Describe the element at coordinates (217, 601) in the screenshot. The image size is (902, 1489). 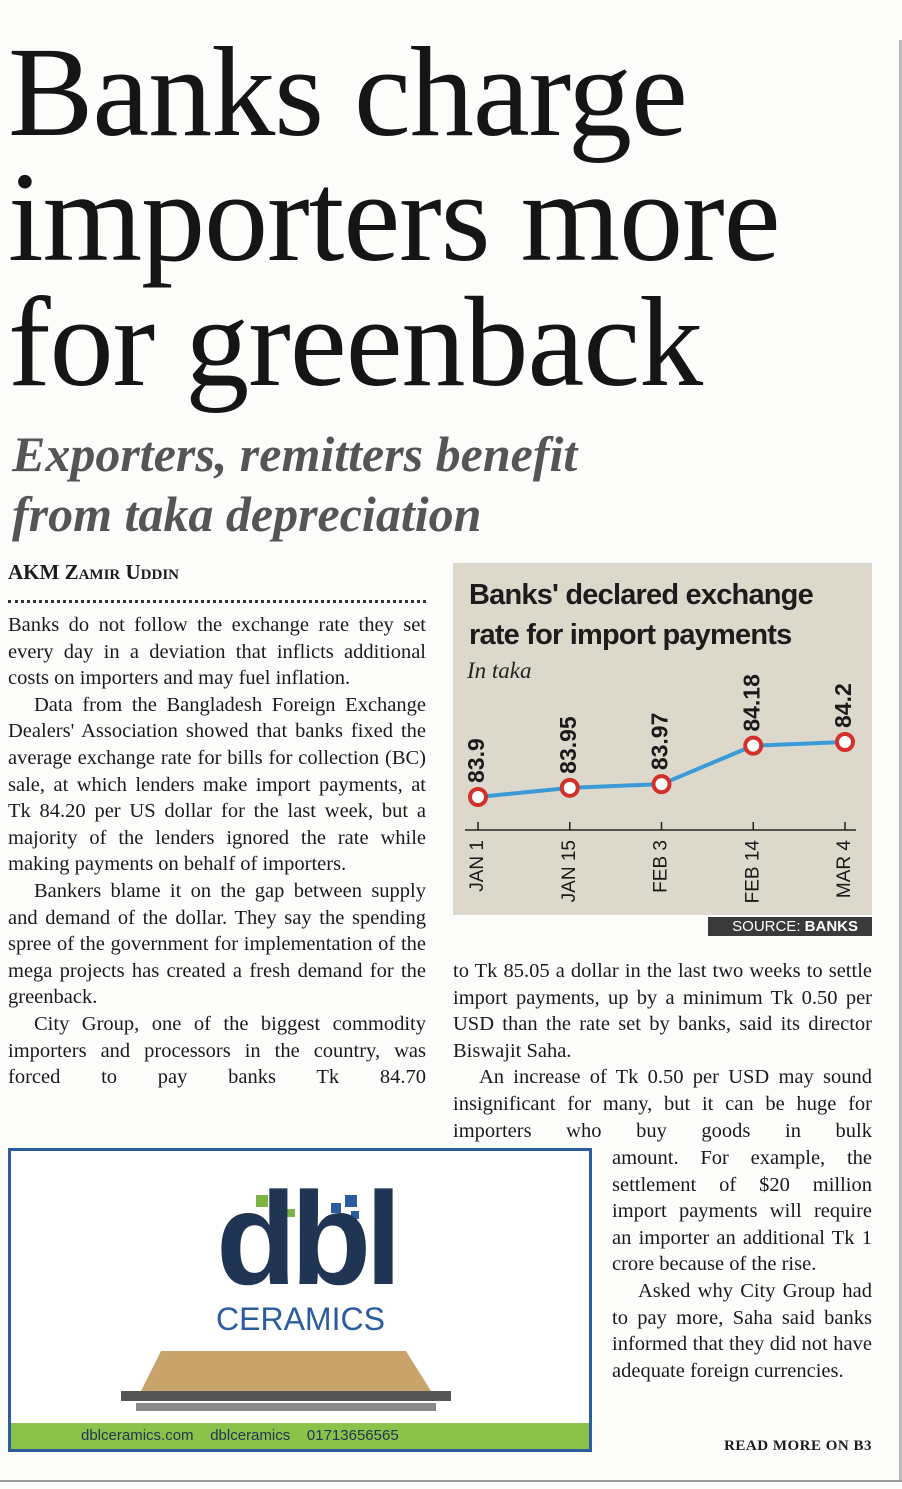
I see `rule` at that location.